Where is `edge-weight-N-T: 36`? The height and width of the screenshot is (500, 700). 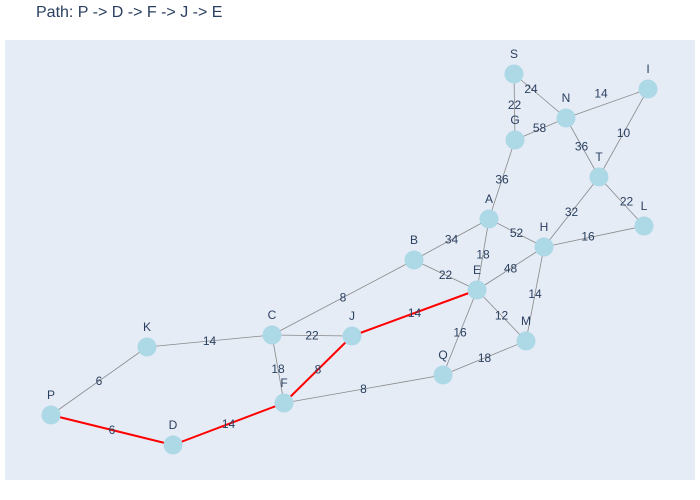
edge-weight-N-T: 36 is located at coordinates (582, 147).